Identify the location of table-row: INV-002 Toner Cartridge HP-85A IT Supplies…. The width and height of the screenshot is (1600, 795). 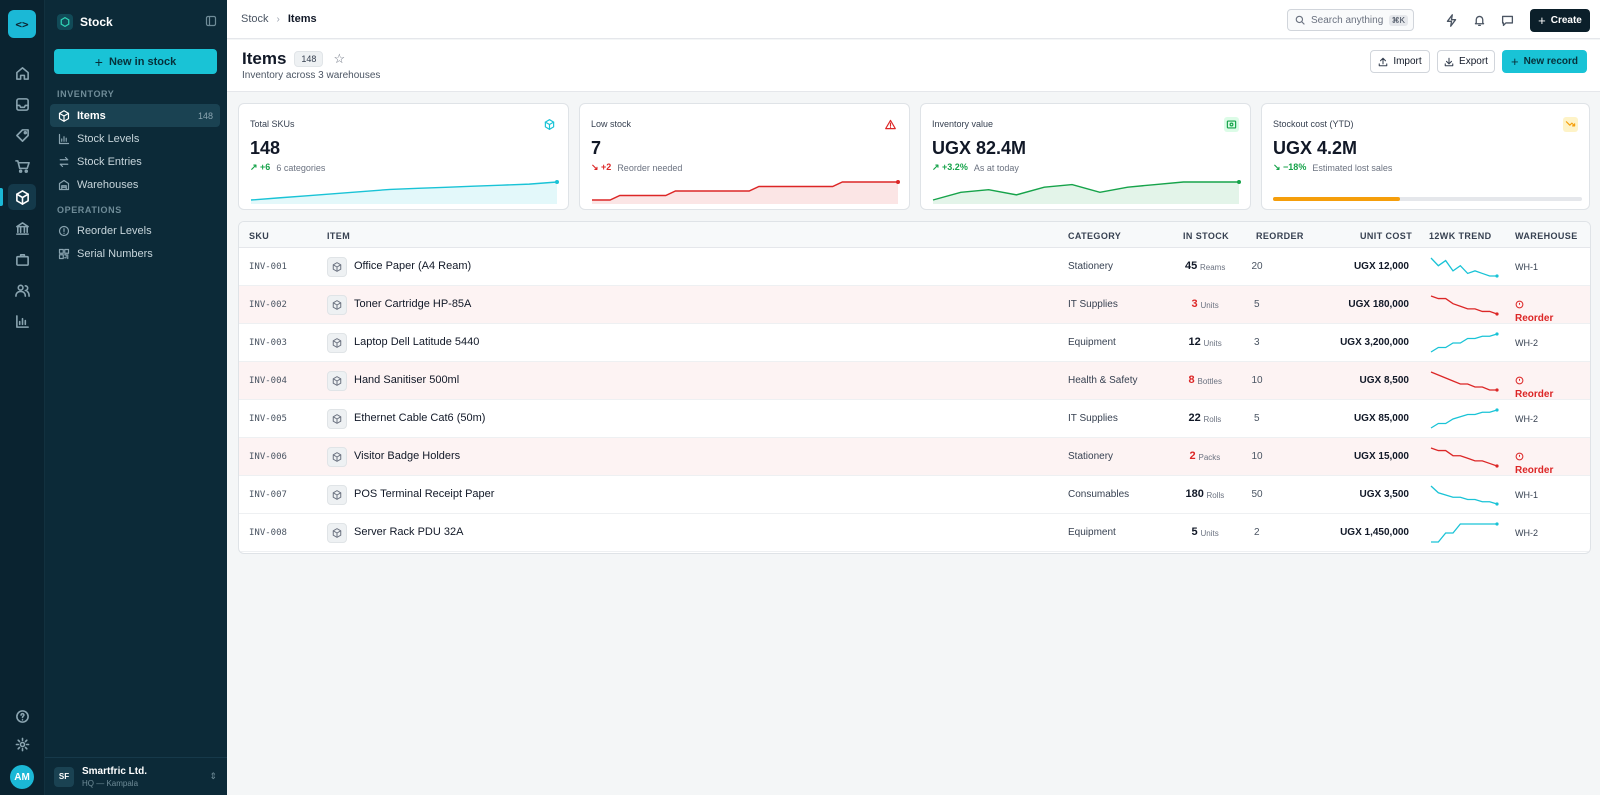
(914, 305).